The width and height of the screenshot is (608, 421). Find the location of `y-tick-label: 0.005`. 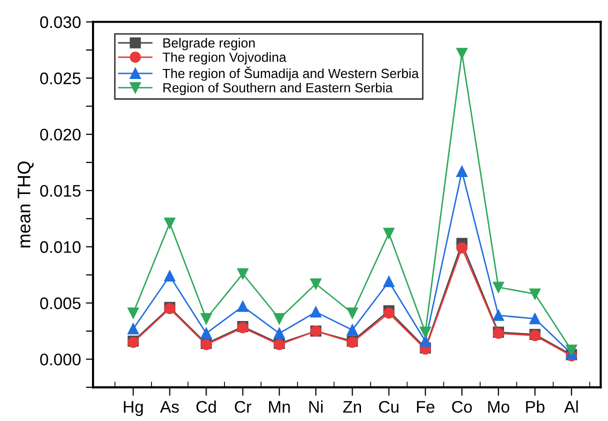

y-tick-label: 0.005 is located at coordinates (60, 303).